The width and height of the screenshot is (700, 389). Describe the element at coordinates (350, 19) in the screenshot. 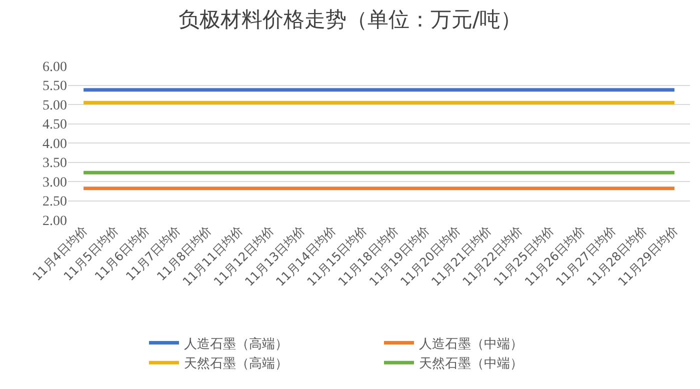

I see `chart-title: 负极材料价格走势（单位：万元/吨）` at that location.